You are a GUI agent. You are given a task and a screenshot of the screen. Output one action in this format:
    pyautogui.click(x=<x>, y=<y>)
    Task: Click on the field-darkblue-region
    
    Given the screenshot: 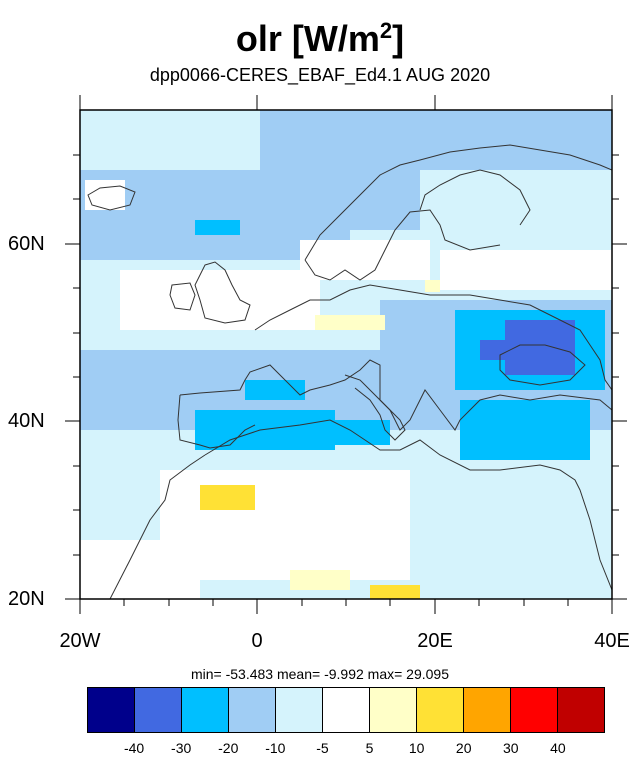 What is the action you would take?
    pyautogui.click(x=527, y=347)
    